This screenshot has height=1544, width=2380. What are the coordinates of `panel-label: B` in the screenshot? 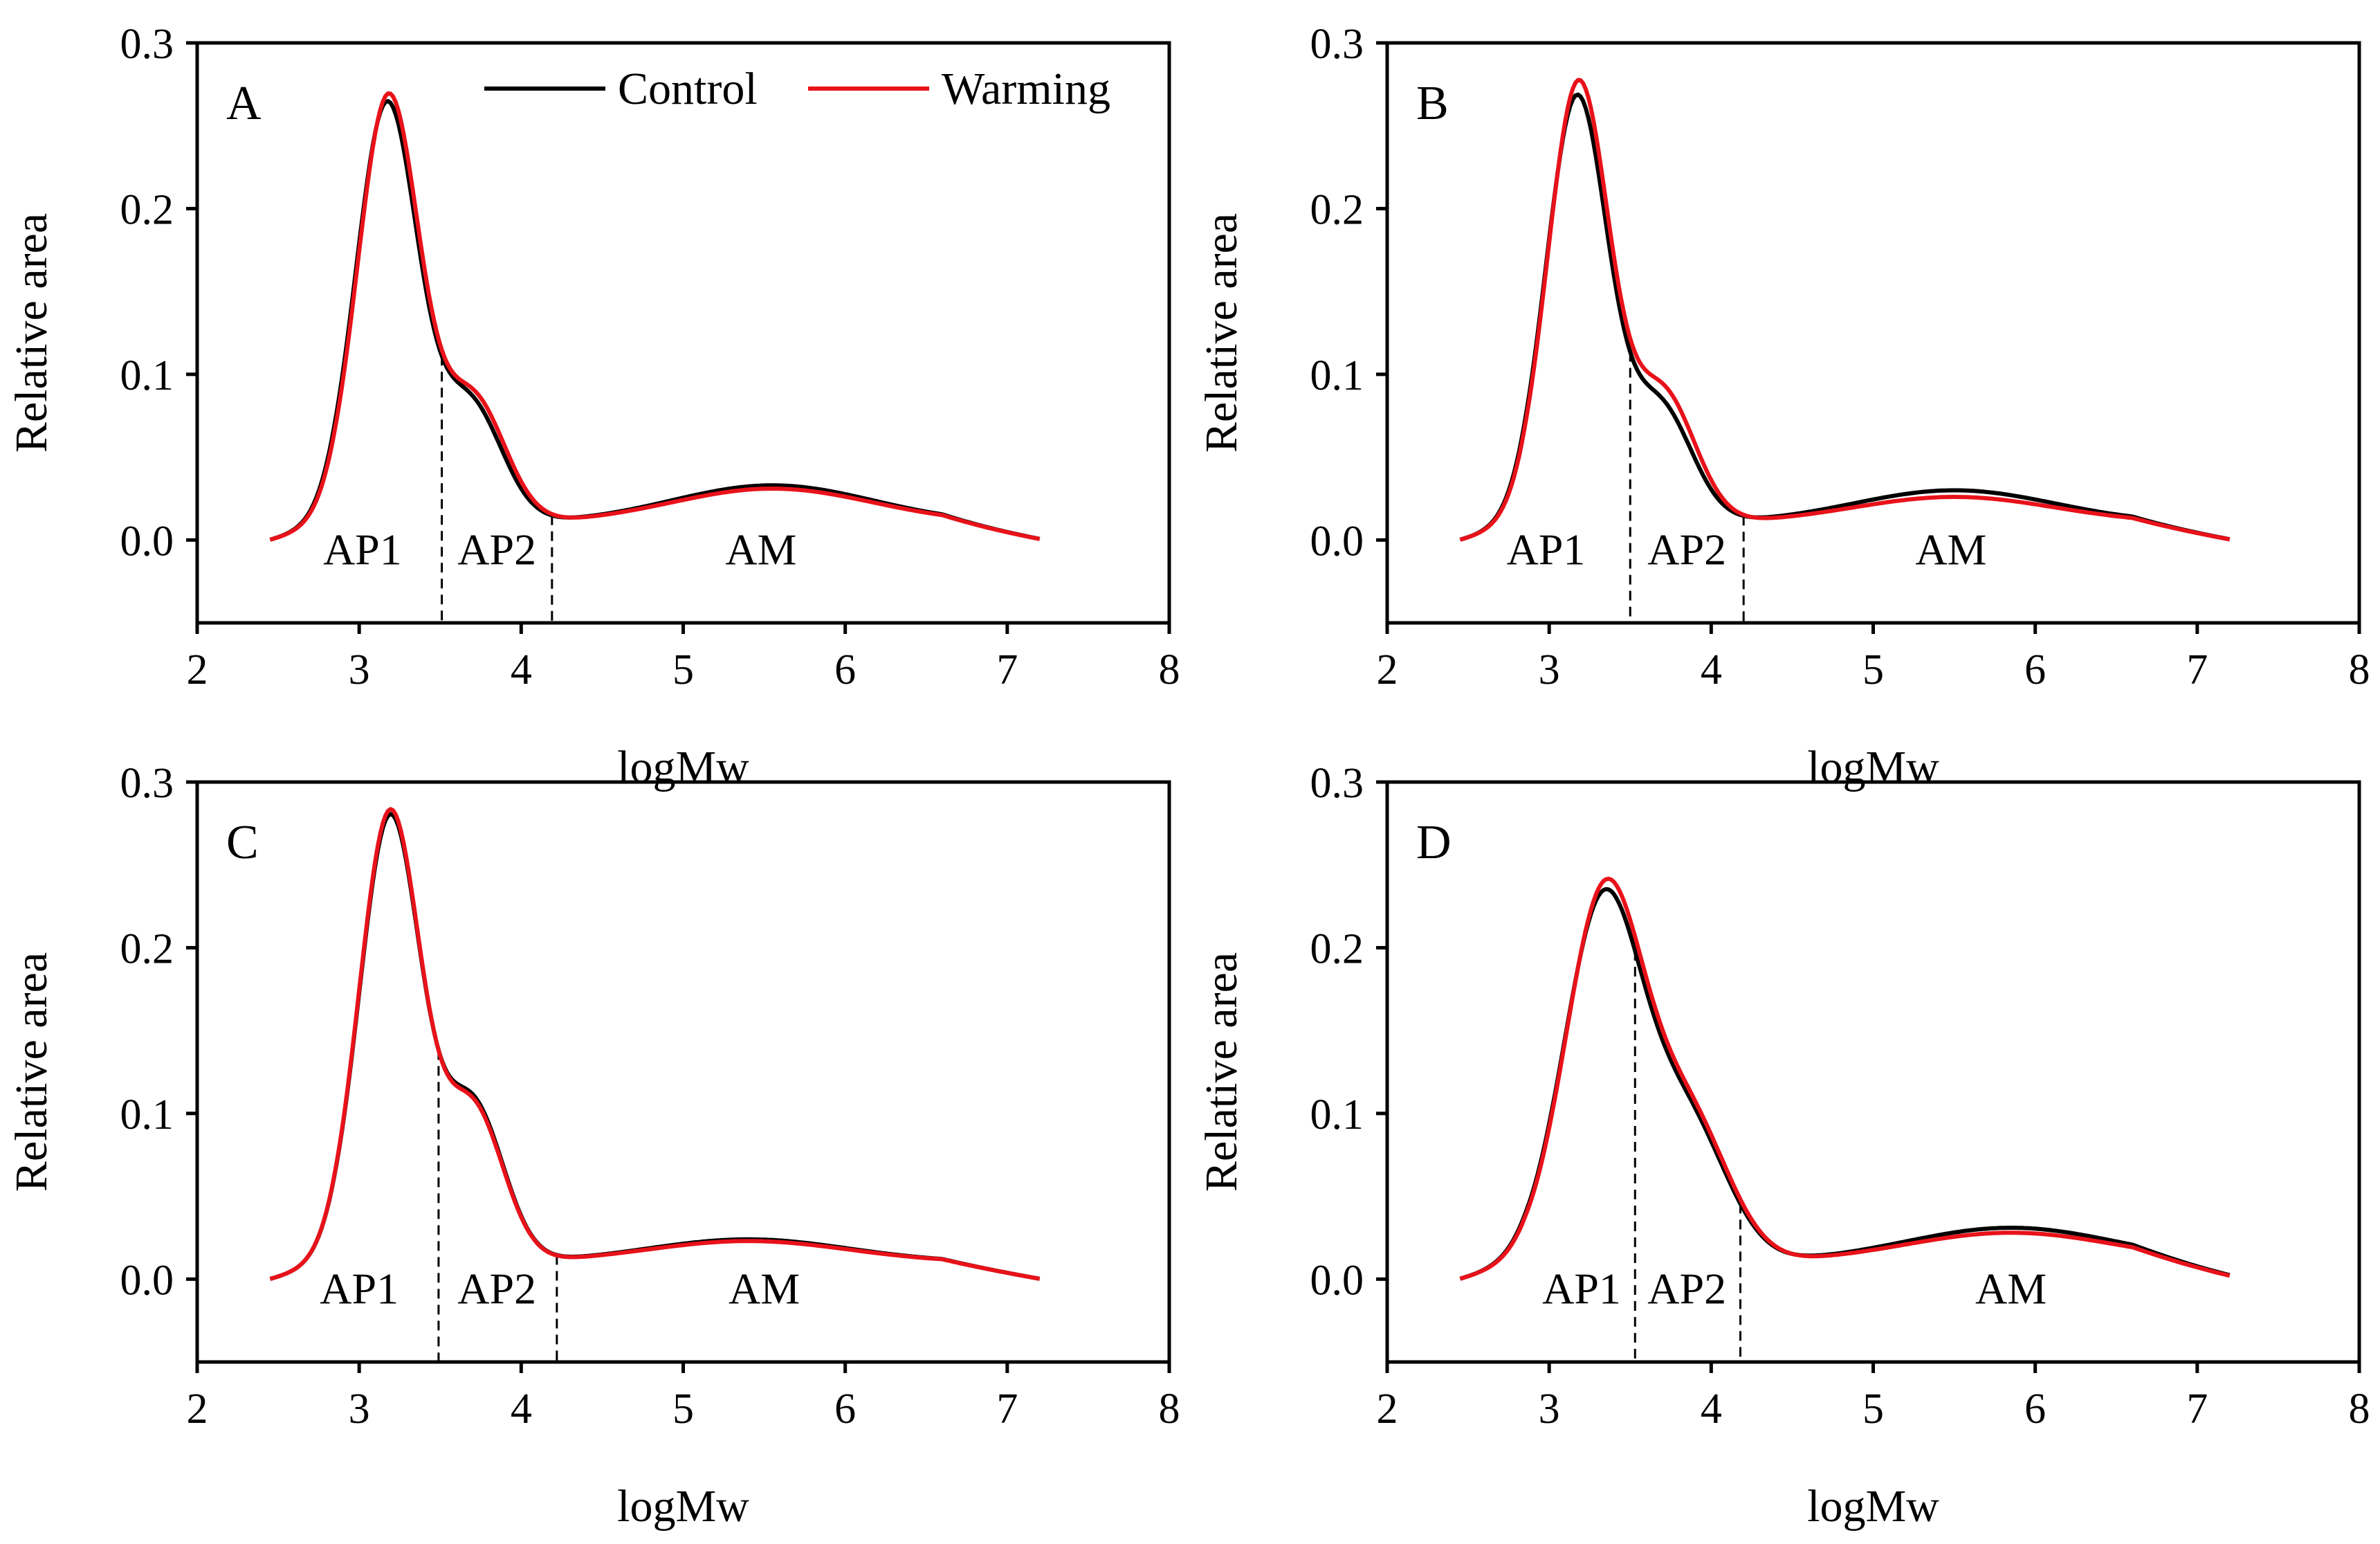 It's located at (1432, 104).